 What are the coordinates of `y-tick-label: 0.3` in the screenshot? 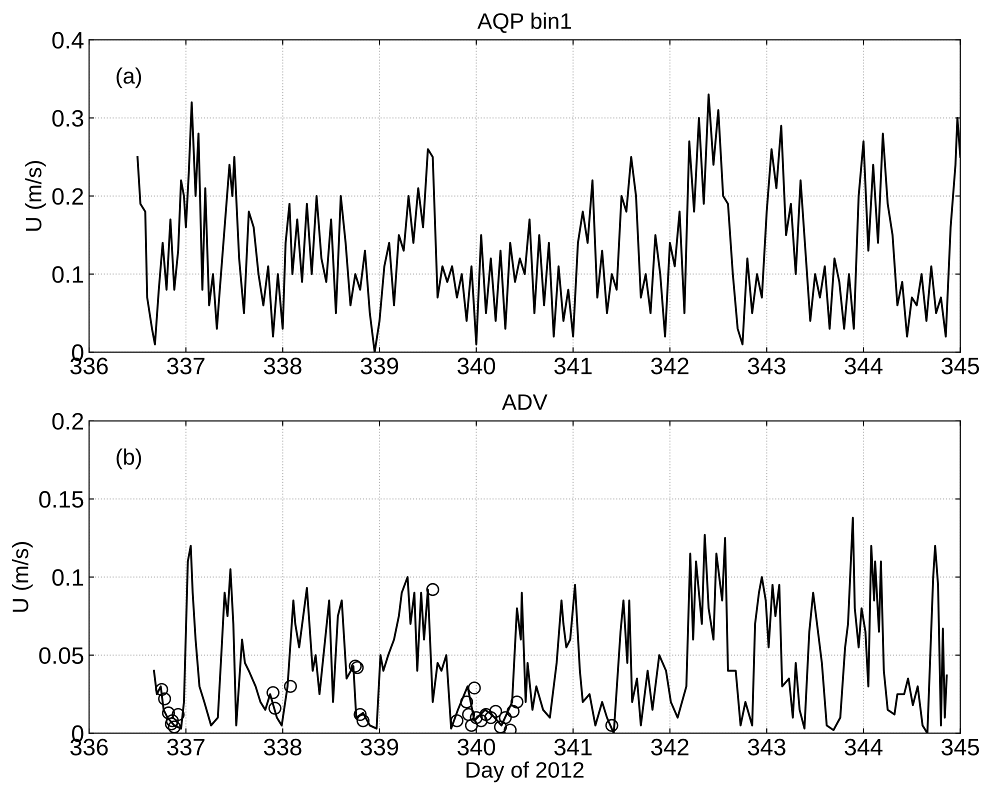 It's located at (68, 118).